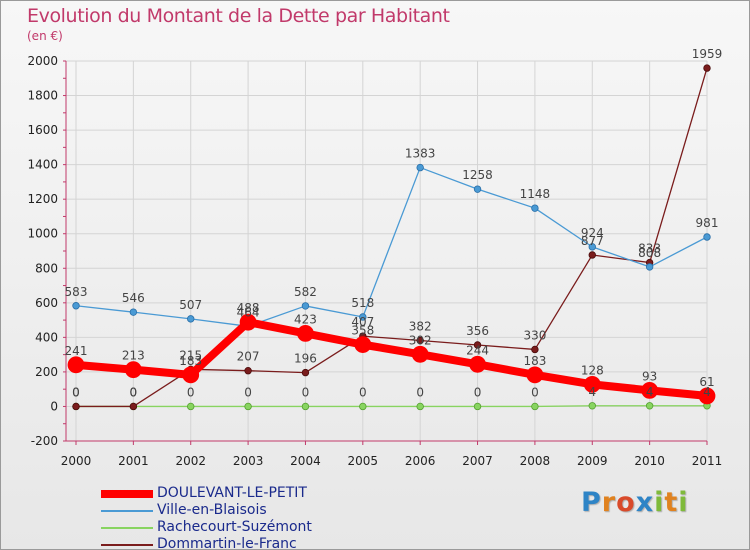 The height and width of the screenshot is (550, 750). Describe the element at coordinates (54, 406) in the screenshot. I see `y-tick-label: 0` at that location.